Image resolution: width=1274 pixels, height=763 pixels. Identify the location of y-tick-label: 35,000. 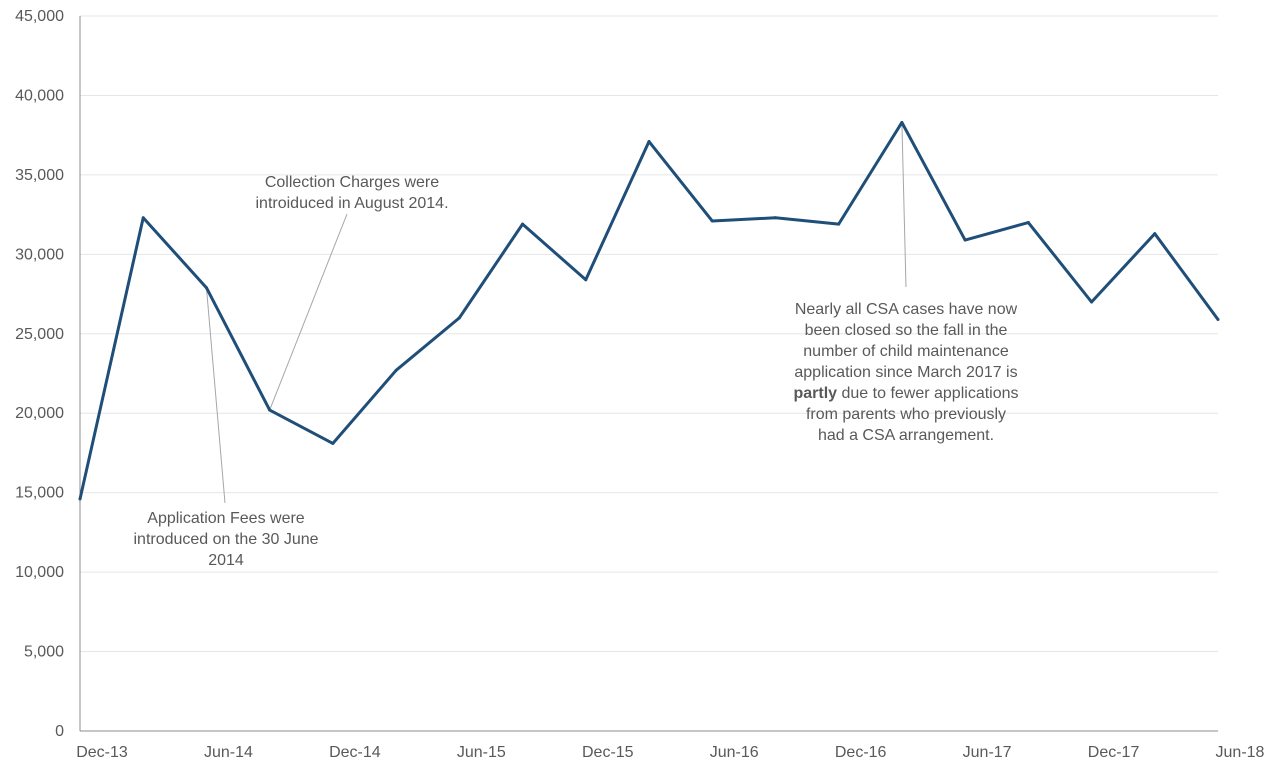
(39, 175).